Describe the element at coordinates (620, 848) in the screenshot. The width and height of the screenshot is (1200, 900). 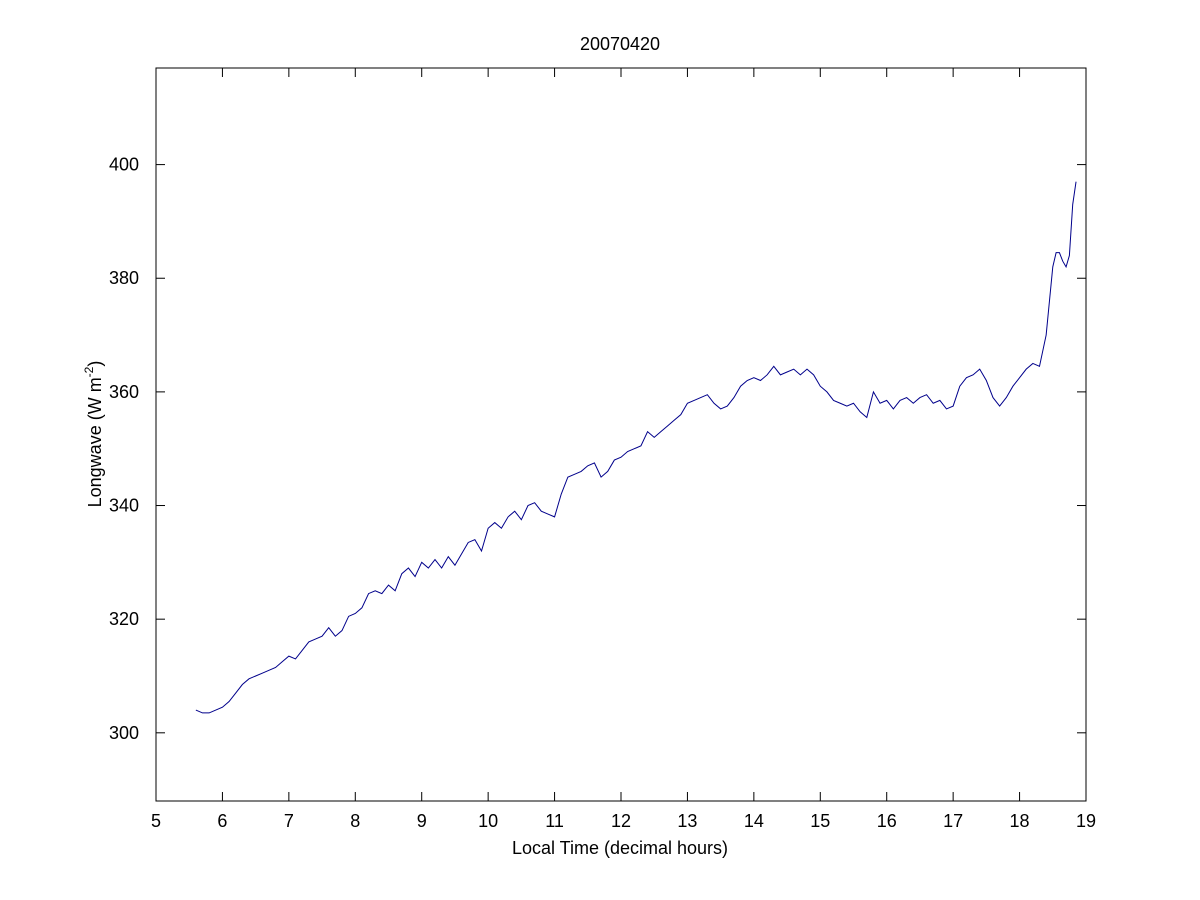
I see `x-axis-label: Local Time (decimal hours)` at that location.